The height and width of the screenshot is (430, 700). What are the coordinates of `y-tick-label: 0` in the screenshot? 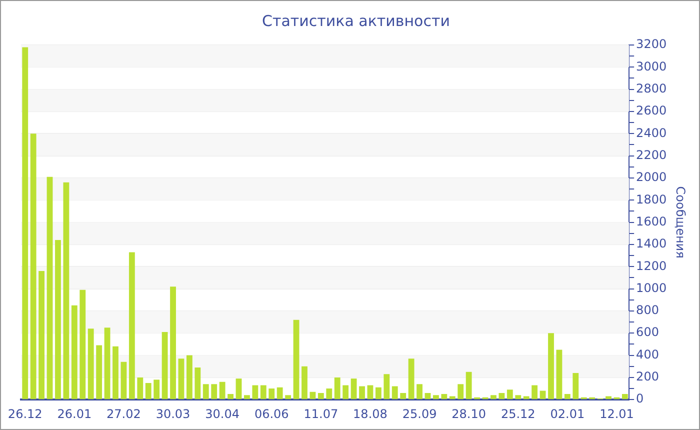 It's located at (640, 399).